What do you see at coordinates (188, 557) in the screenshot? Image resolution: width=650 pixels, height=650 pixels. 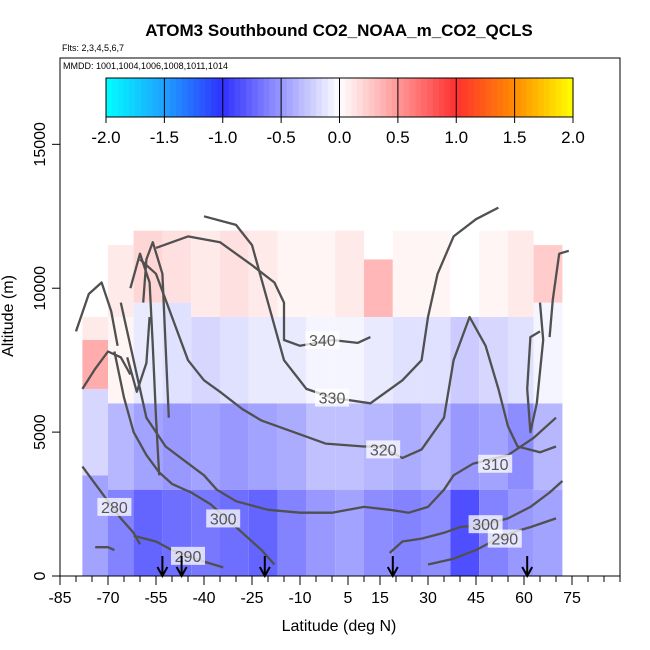 I see `contour-label-290-6: 290` at bounding box center [188, 557].